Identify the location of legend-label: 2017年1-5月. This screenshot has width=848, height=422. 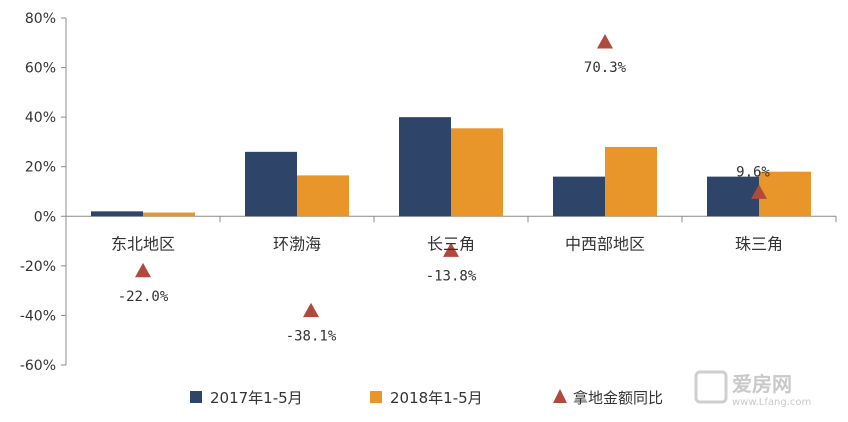
(256, 398).